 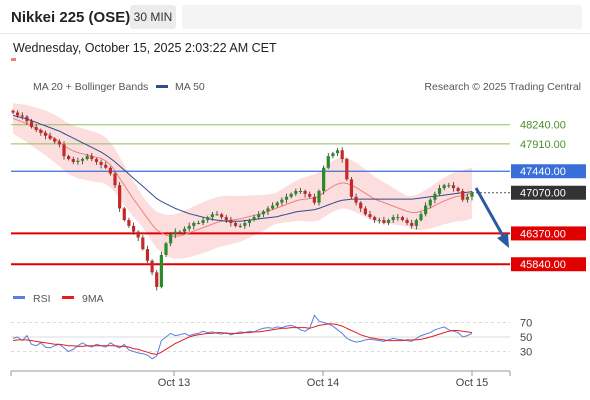 I want to click on projection-arrow-line, so click(x=489, y=212).